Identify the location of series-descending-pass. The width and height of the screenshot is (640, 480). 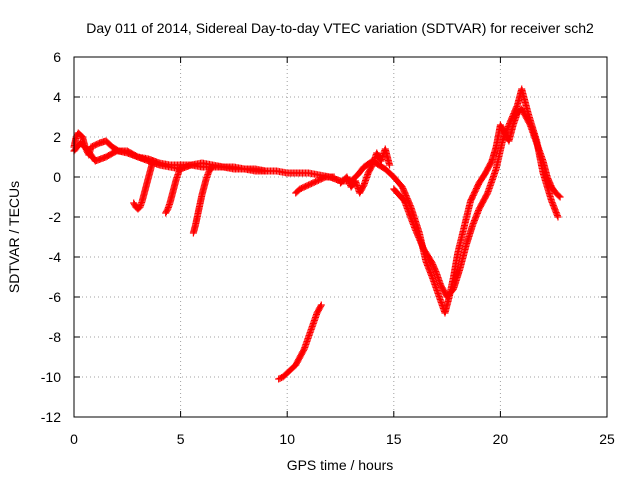
(300, 342).